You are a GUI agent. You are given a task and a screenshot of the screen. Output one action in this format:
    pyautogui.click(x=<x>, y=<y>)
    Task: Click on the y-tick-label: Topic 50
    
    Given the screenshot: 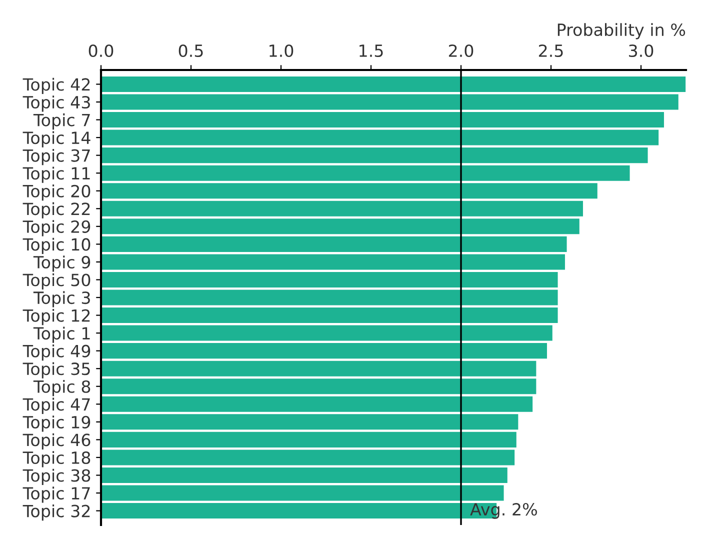 What is the action you would take?
    pyautogui.click(x=56, y=281)
    